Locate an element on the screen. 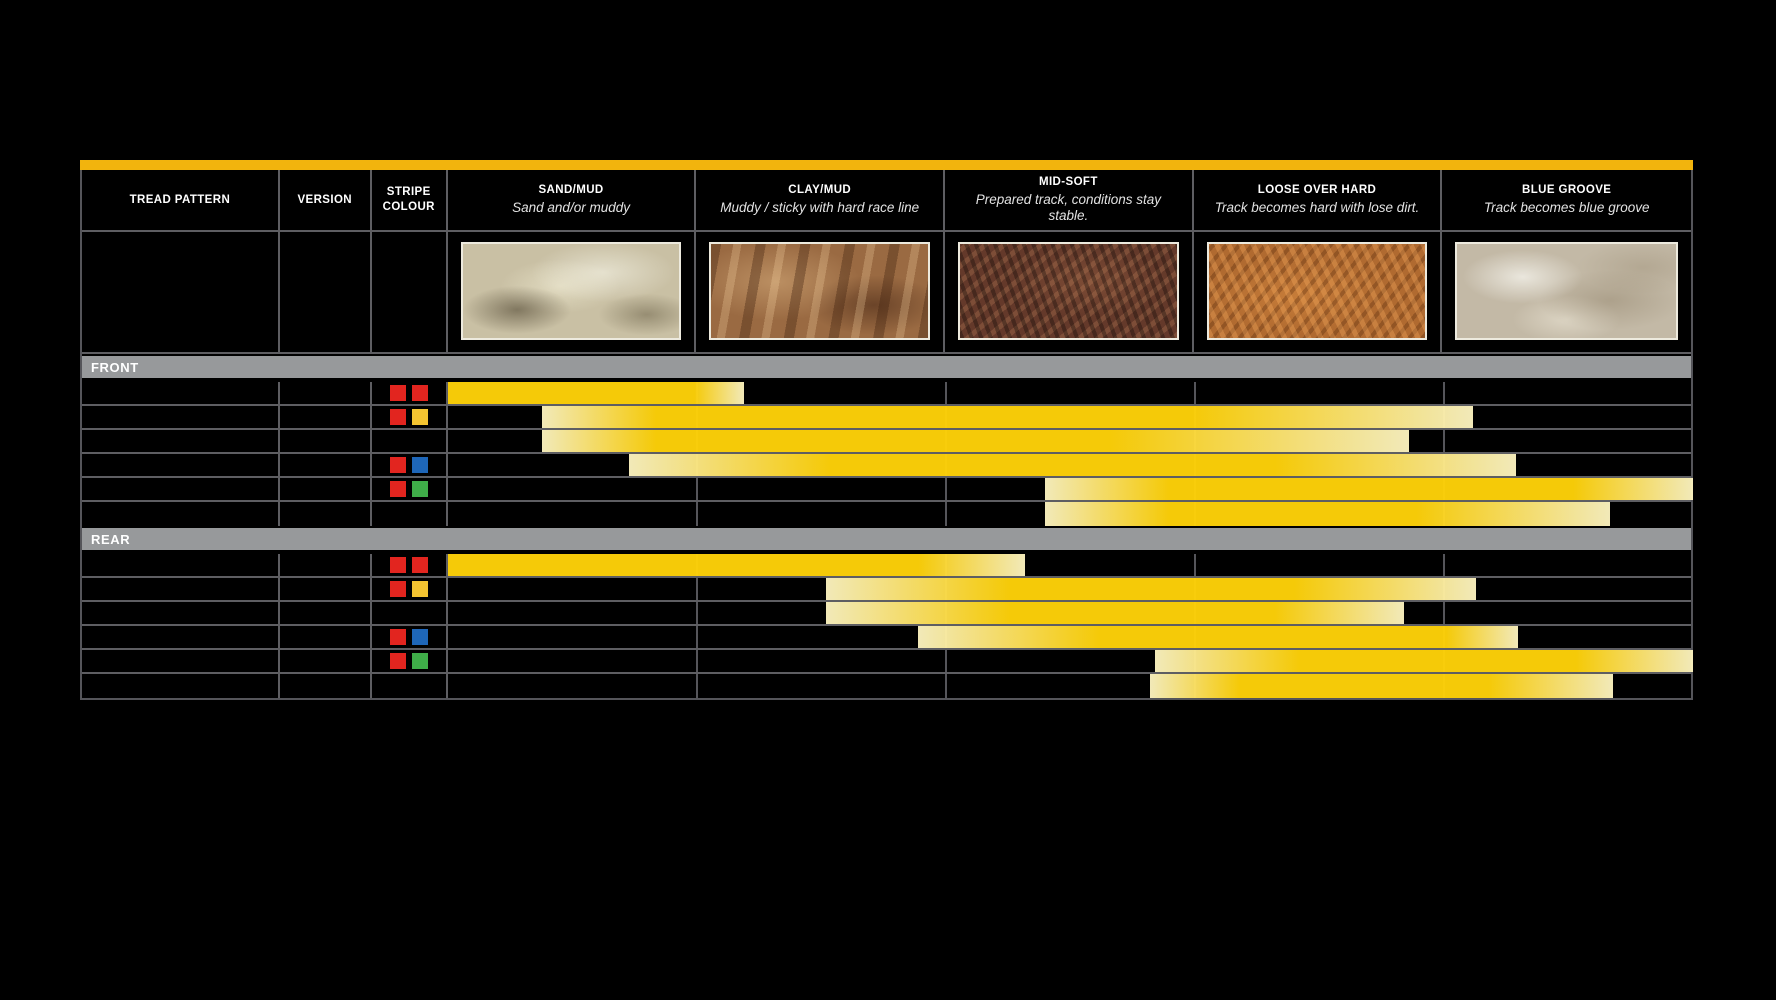 Image resolution: width=1776 pixels, height=1000 pixels. col-header-tread-pattern: TREAD PATTERN is located at coordinates (181, 200).